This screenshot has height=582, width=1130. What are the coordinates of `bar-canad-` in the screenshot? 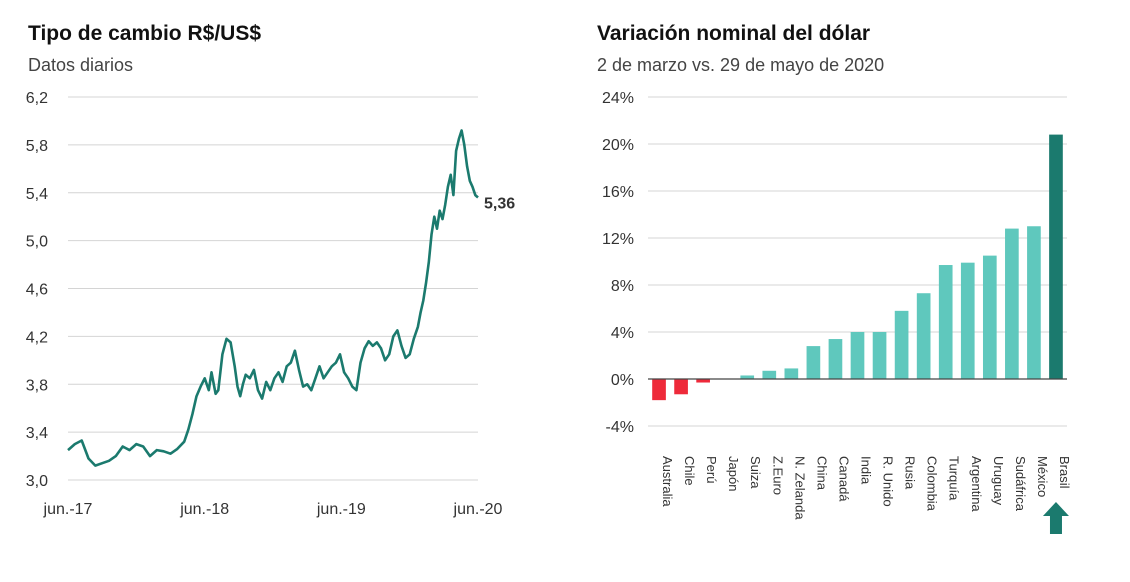 It's located at (835, 359).